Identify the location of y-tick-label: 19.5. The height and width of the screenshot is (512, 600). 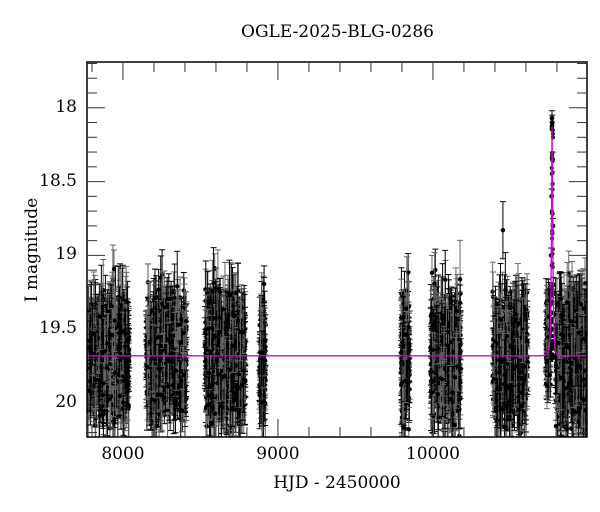
(58, 328).